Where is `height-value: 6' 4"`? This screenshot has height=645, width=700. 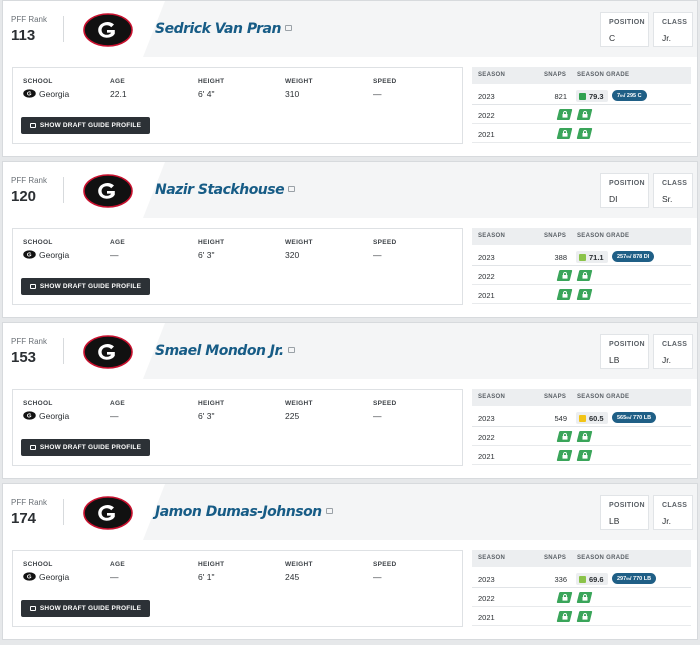 height-value: 6' 4" is located at coordinates (206, 94).